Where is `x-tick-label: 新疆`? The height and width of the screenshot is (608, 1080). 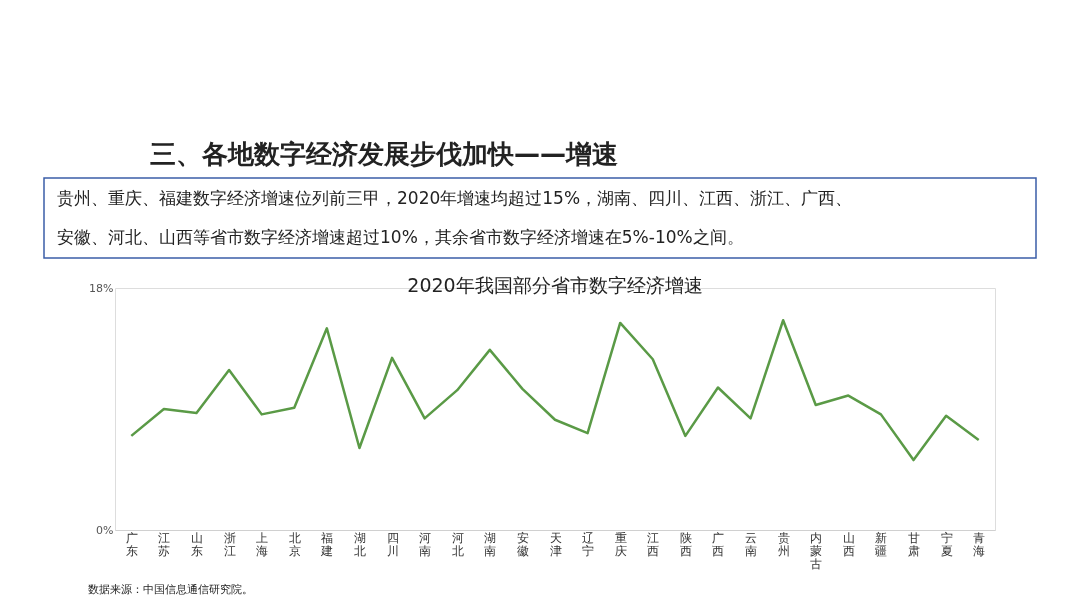 x-tick-label: 新疆 is located at coordinates (881, 544).